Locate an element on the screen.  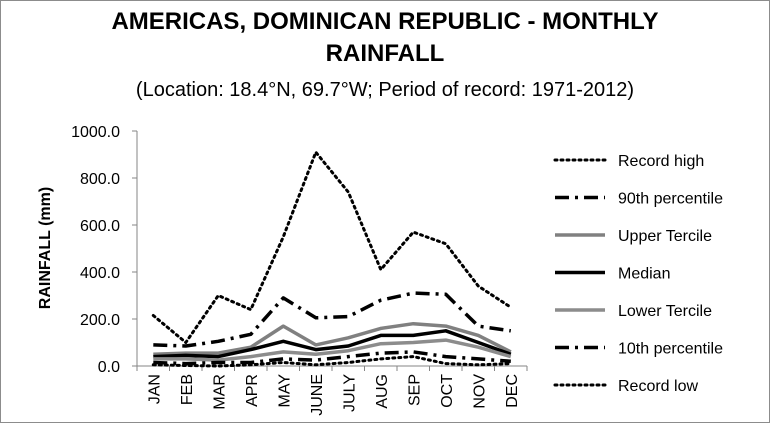
y-tick-label: 0.0 is located at coordinates (109, 367).